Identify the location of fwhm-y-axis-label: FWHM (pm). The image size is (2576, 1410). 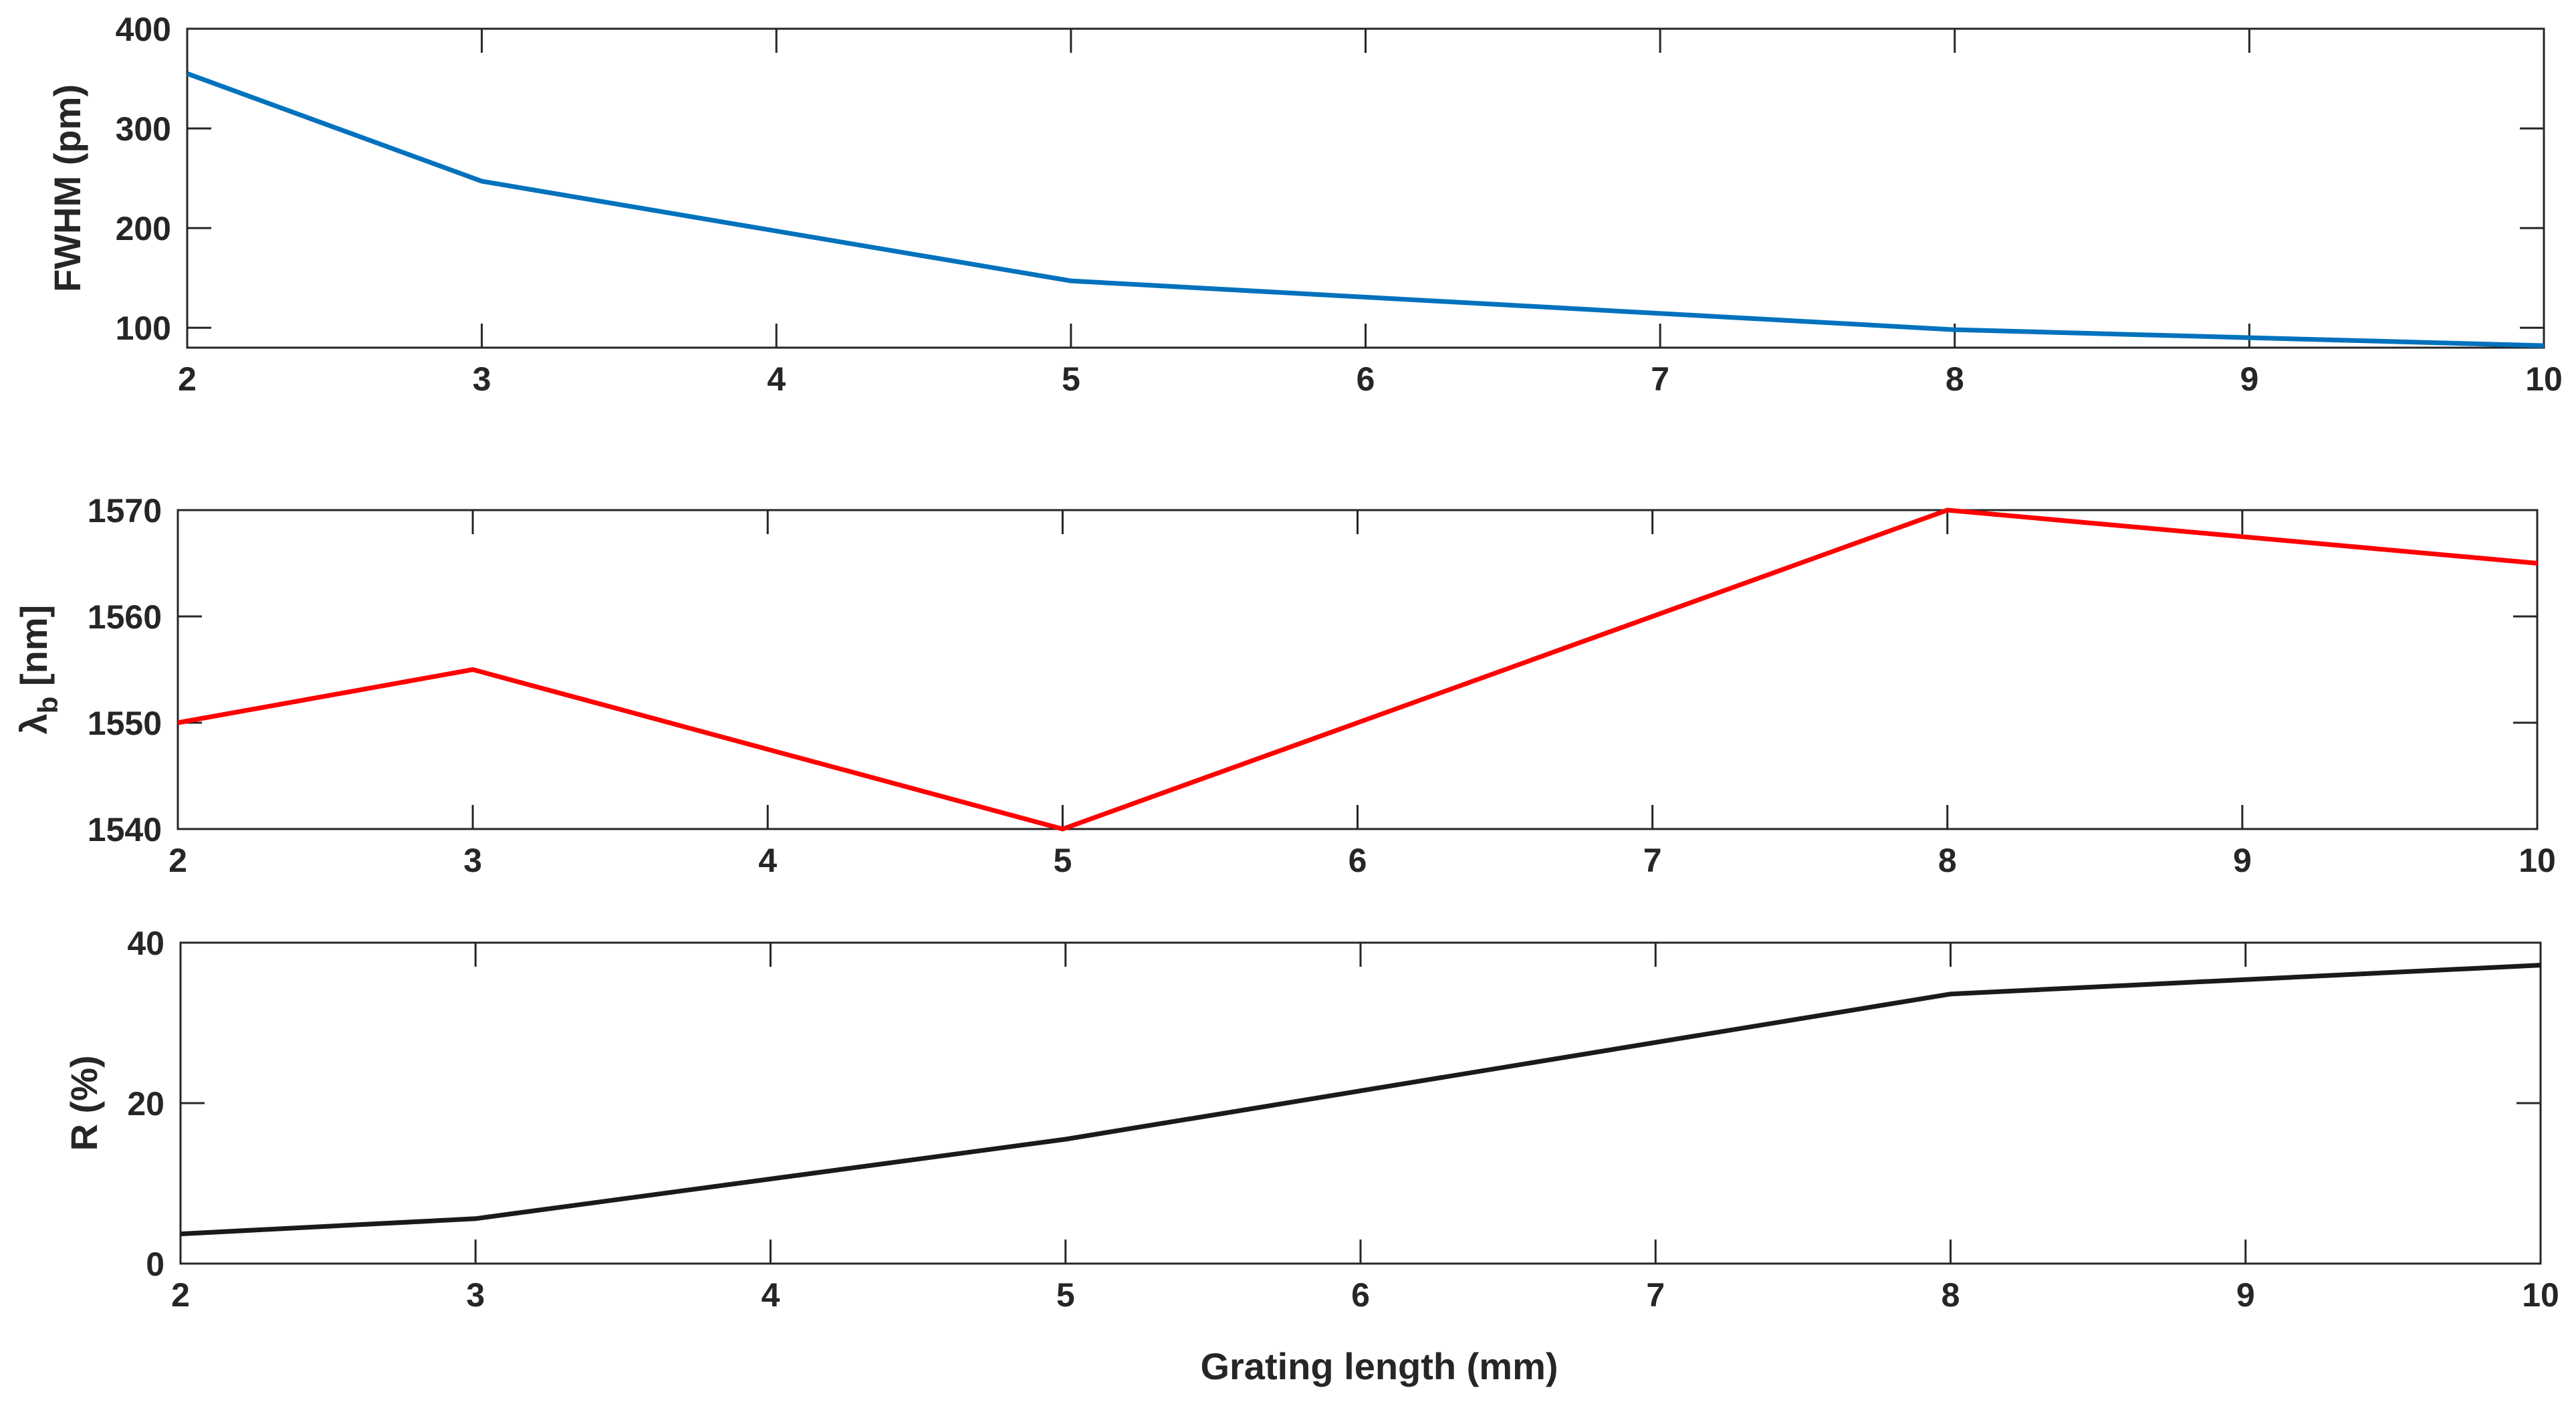
(67, 188).